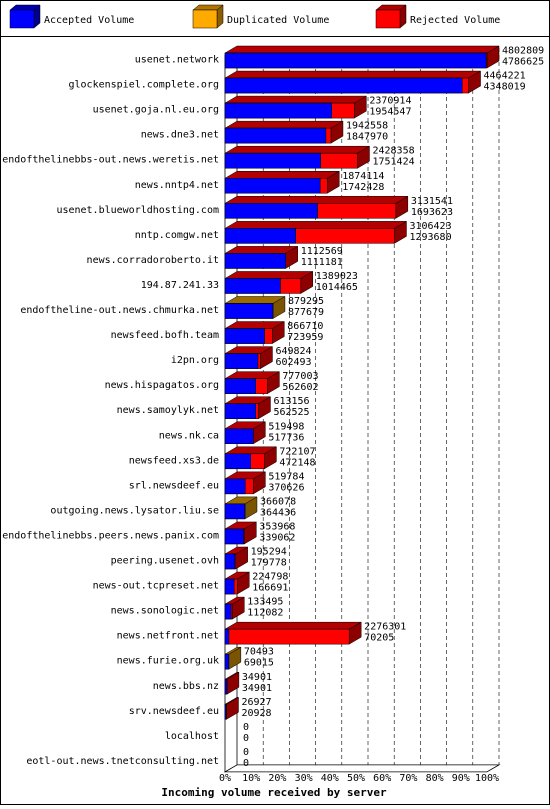 The width and height of the screenshot is (550, 809). What do you see at coordinates (300, 387) in the screenshot?
I see `value-accepted-label: 562602` at bounding box center [300, 387].